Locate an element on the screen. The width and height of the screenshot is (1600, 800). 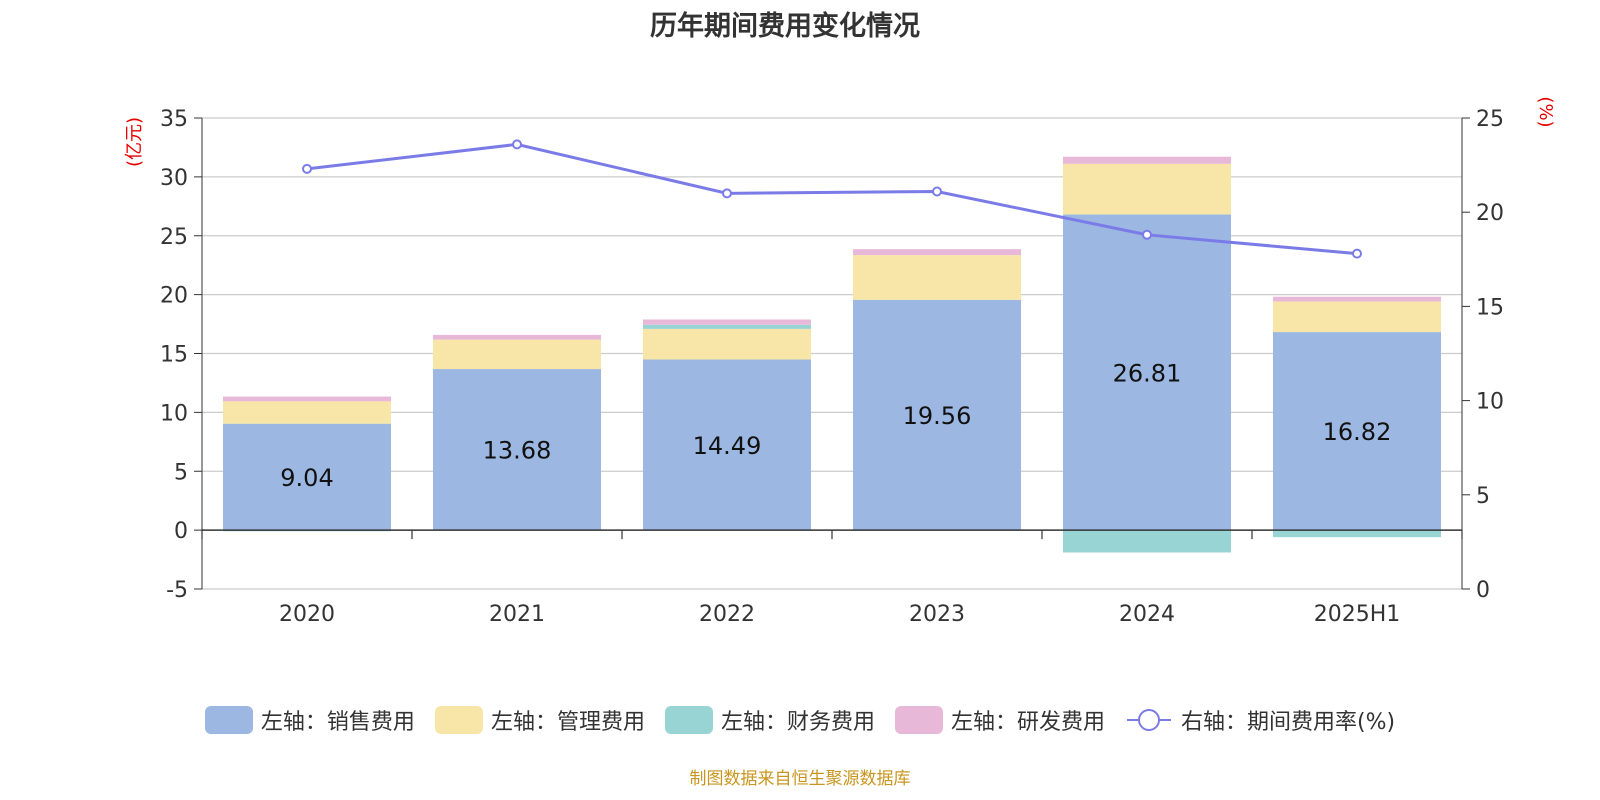
legend-label: 左轴：管理费用 is located at coordinates (567, 722).